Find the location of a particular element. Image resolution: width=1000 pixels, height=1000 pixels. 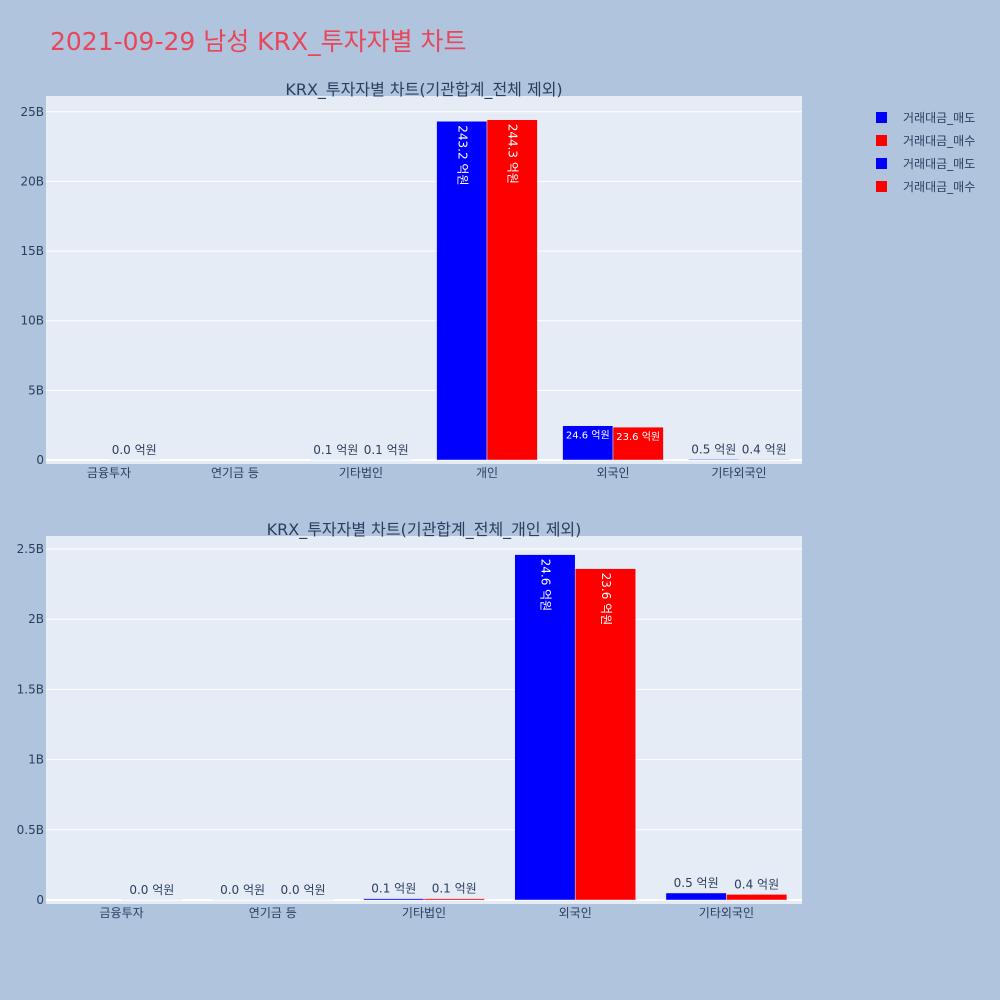

chart-title: KRX_투자자별 차트(기관합계_전체 제외) is located at coordinates (423, 90).